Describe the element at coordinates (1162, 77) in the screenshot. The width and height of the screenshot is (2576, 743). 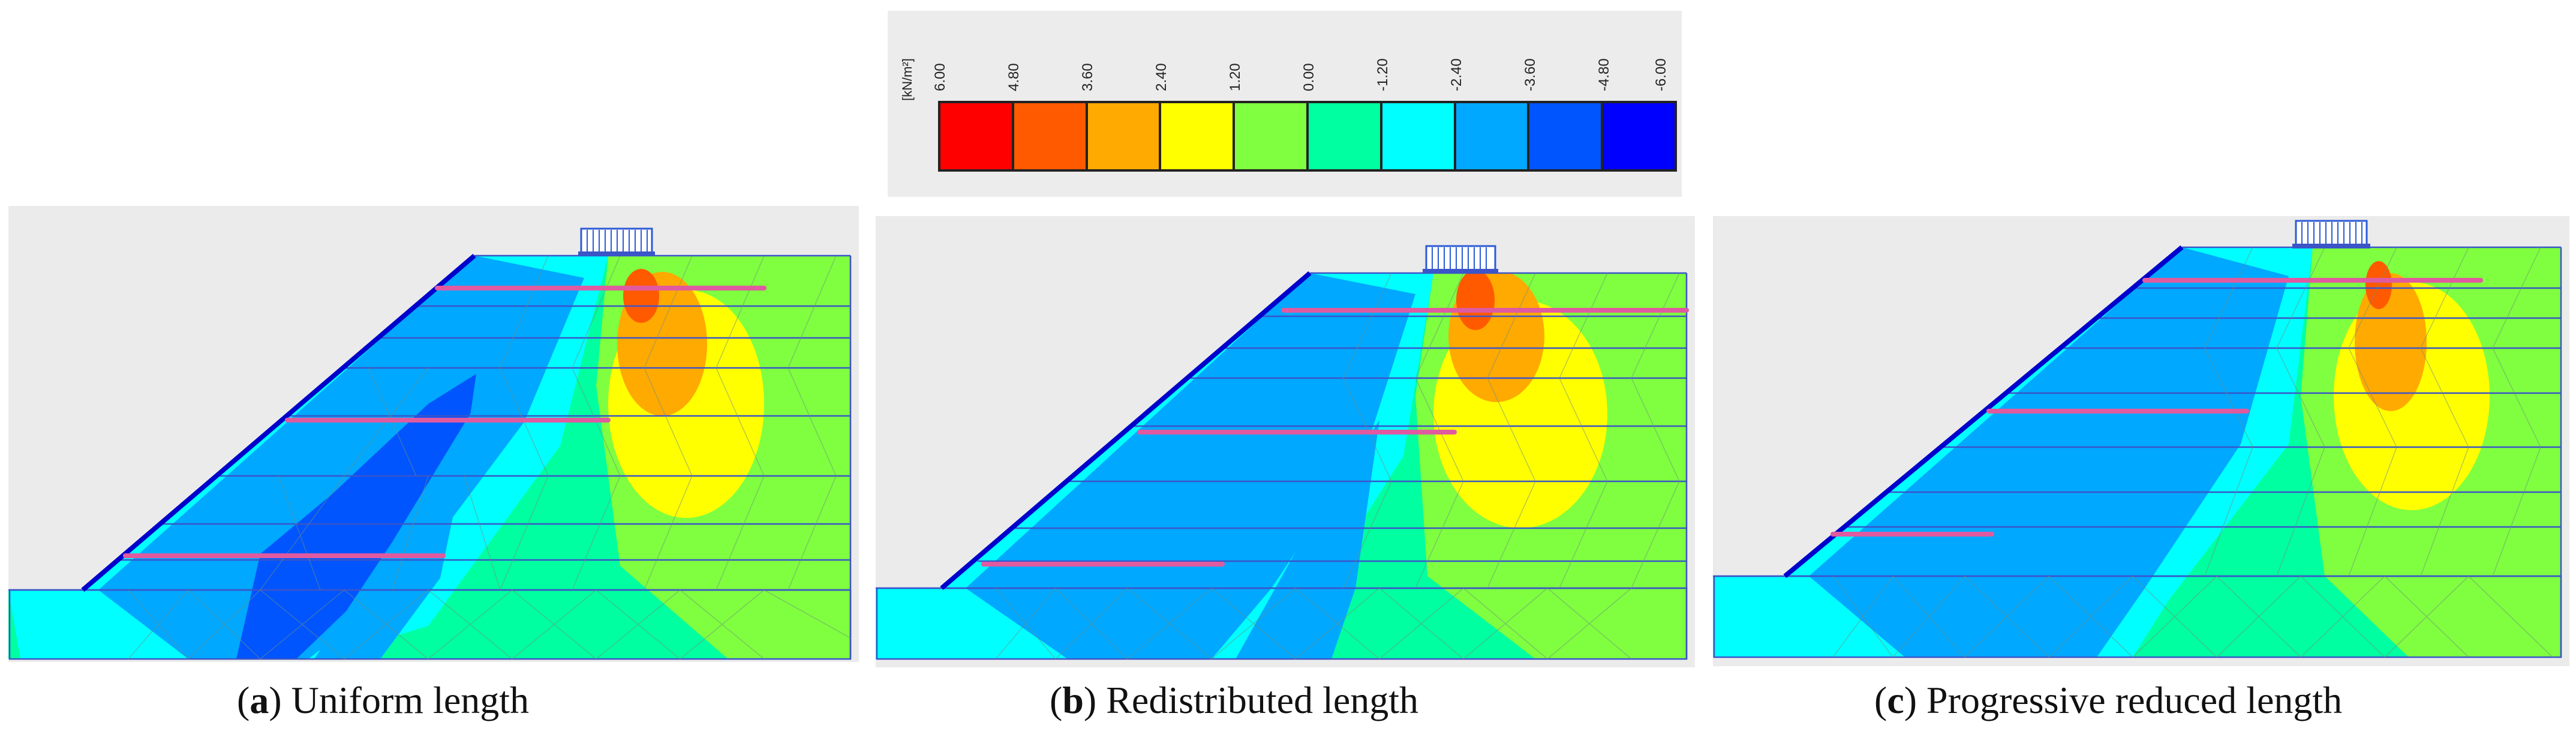
I see `legend-tick: 2.40` at that location.